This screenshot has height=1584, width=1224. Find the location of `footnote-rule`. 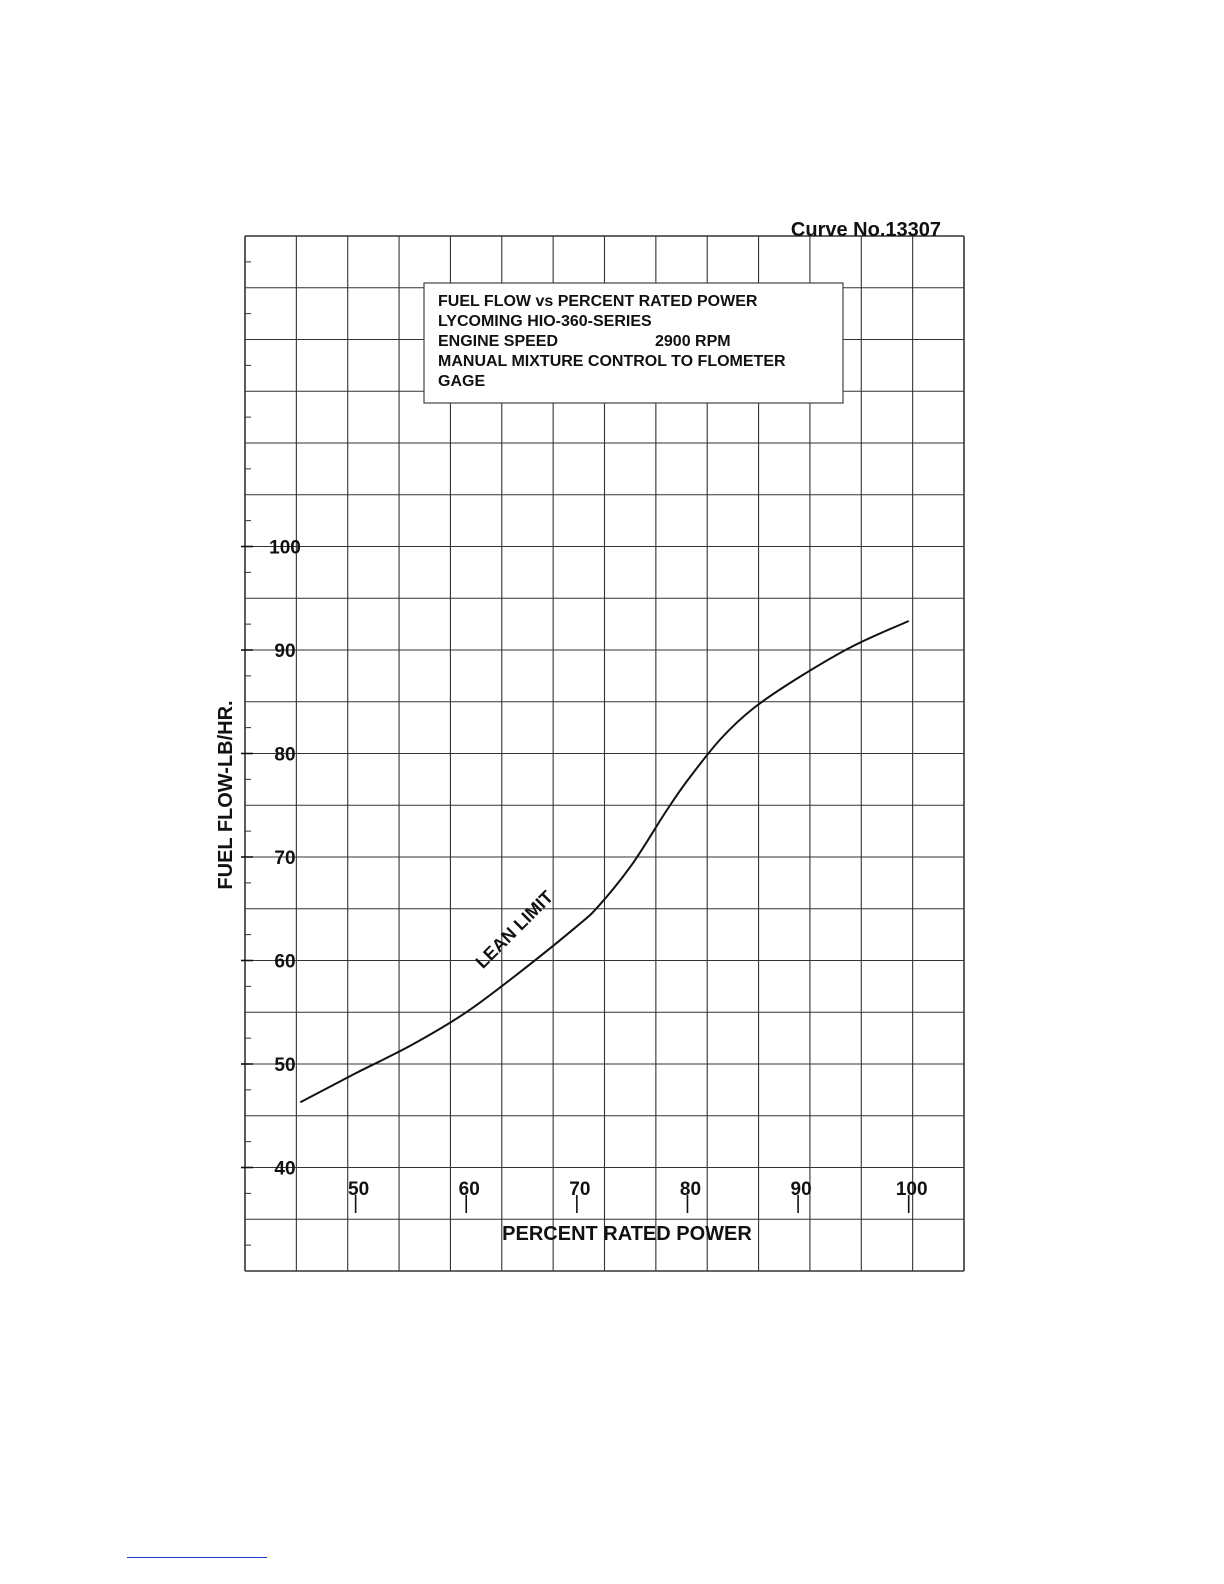

footnote-rule is located at coordinates (197, 1557).